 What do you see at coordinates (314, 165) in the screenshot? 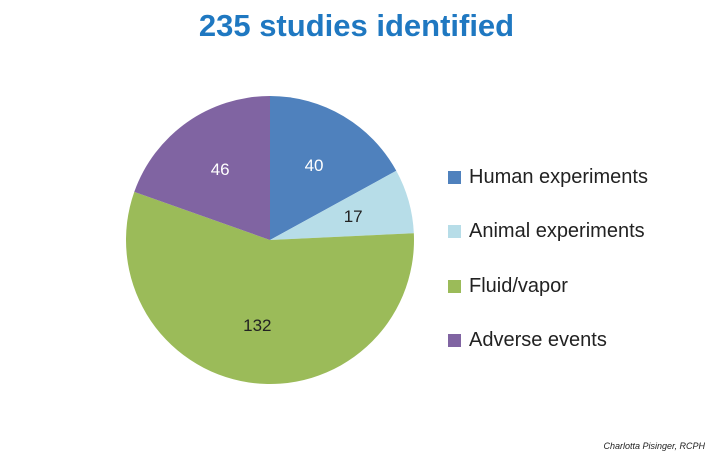
I see `slice-value-label: 40` at bounding box center [314, 165].